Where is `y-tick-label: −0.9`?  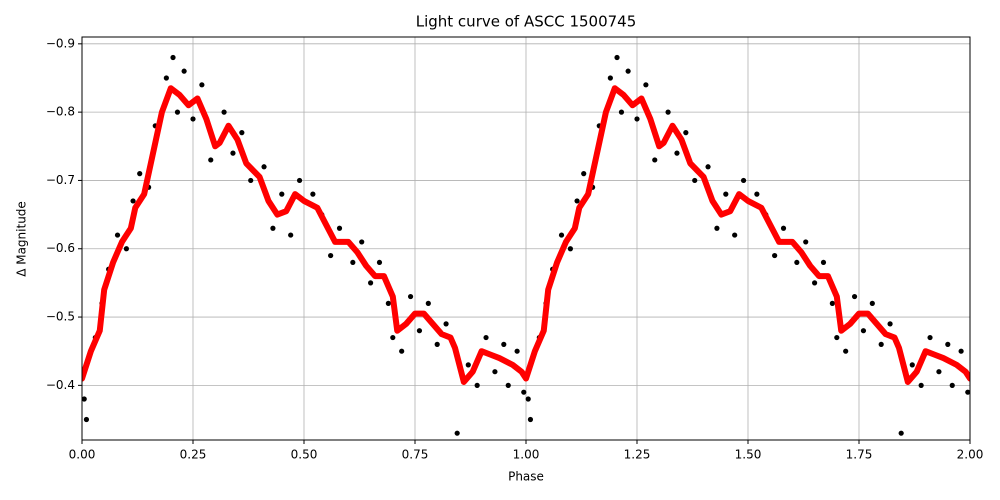
y-tick-label: −0.9 is located at coordinates (60, 43).